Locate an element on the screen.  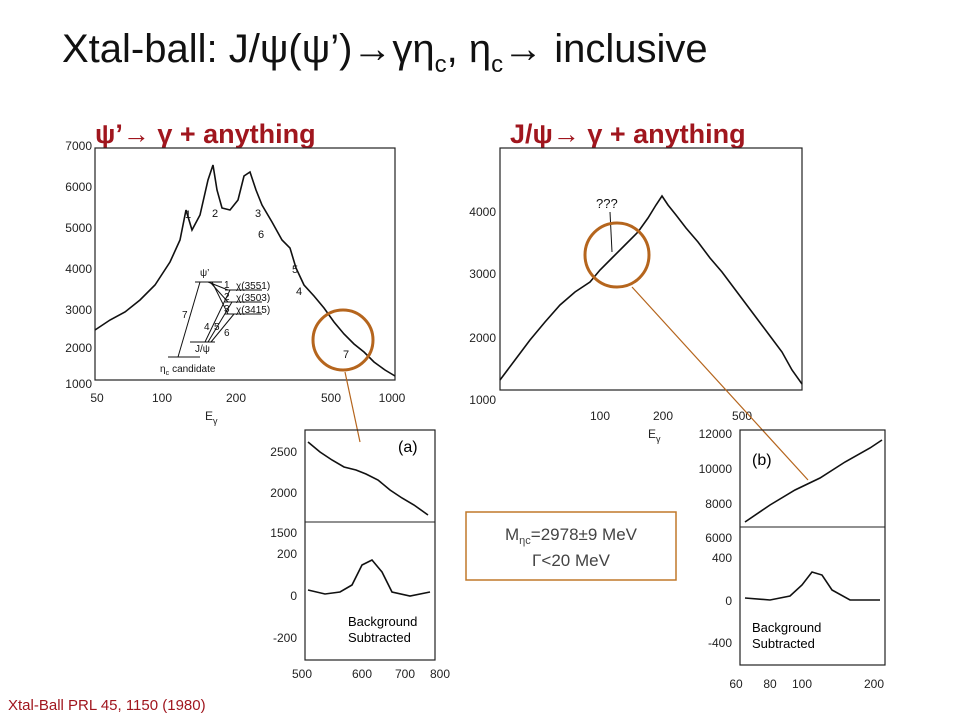
left-heading: ψ’→ γ + anything is located at coordinates (205, 134).